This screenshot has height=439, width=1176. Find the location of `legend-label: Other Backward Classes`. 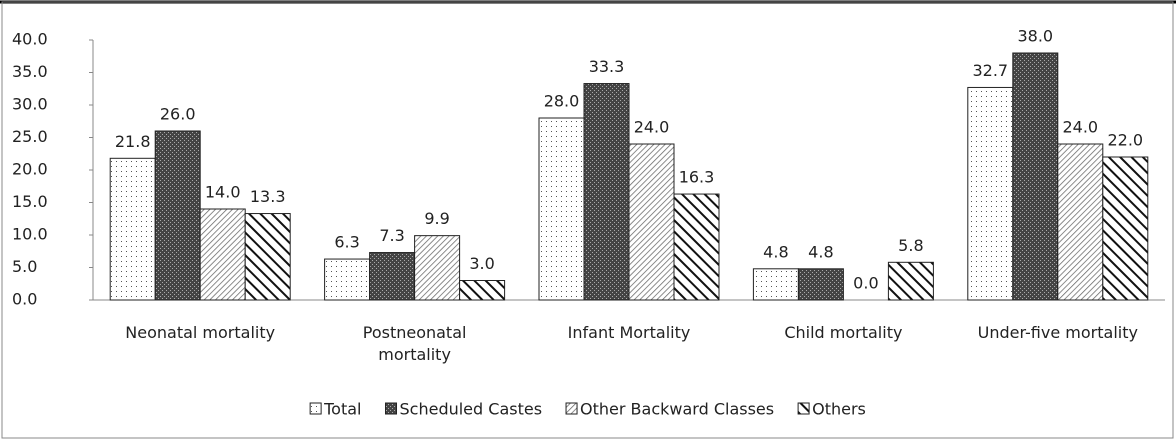

legend-label: Other Backward Classes is located at coordinates (677, 409).